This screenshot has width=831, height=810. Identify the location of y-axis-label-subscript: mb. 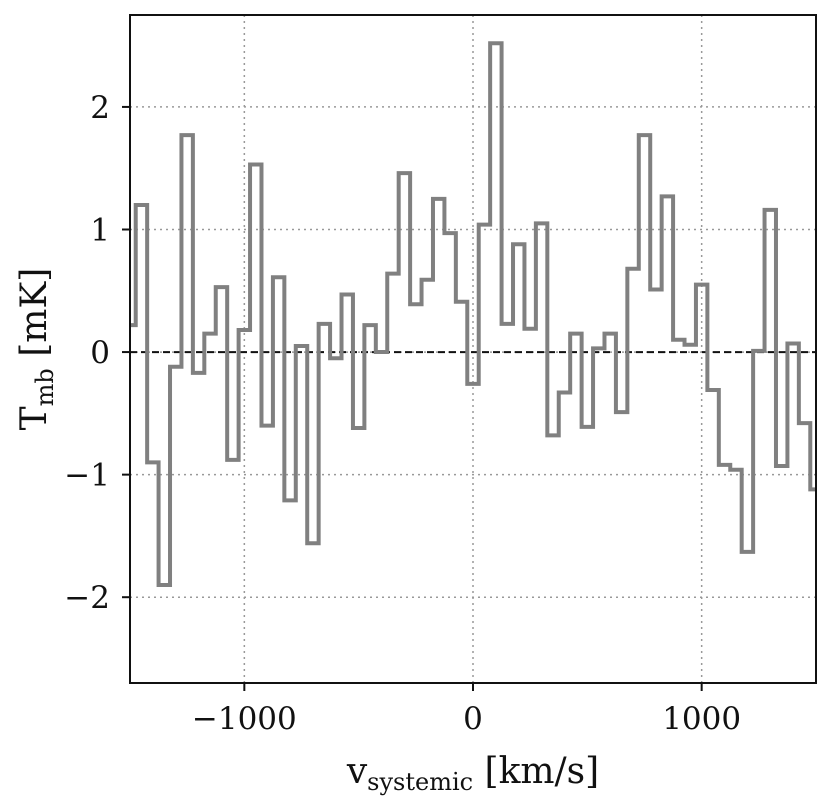
(45, 387).